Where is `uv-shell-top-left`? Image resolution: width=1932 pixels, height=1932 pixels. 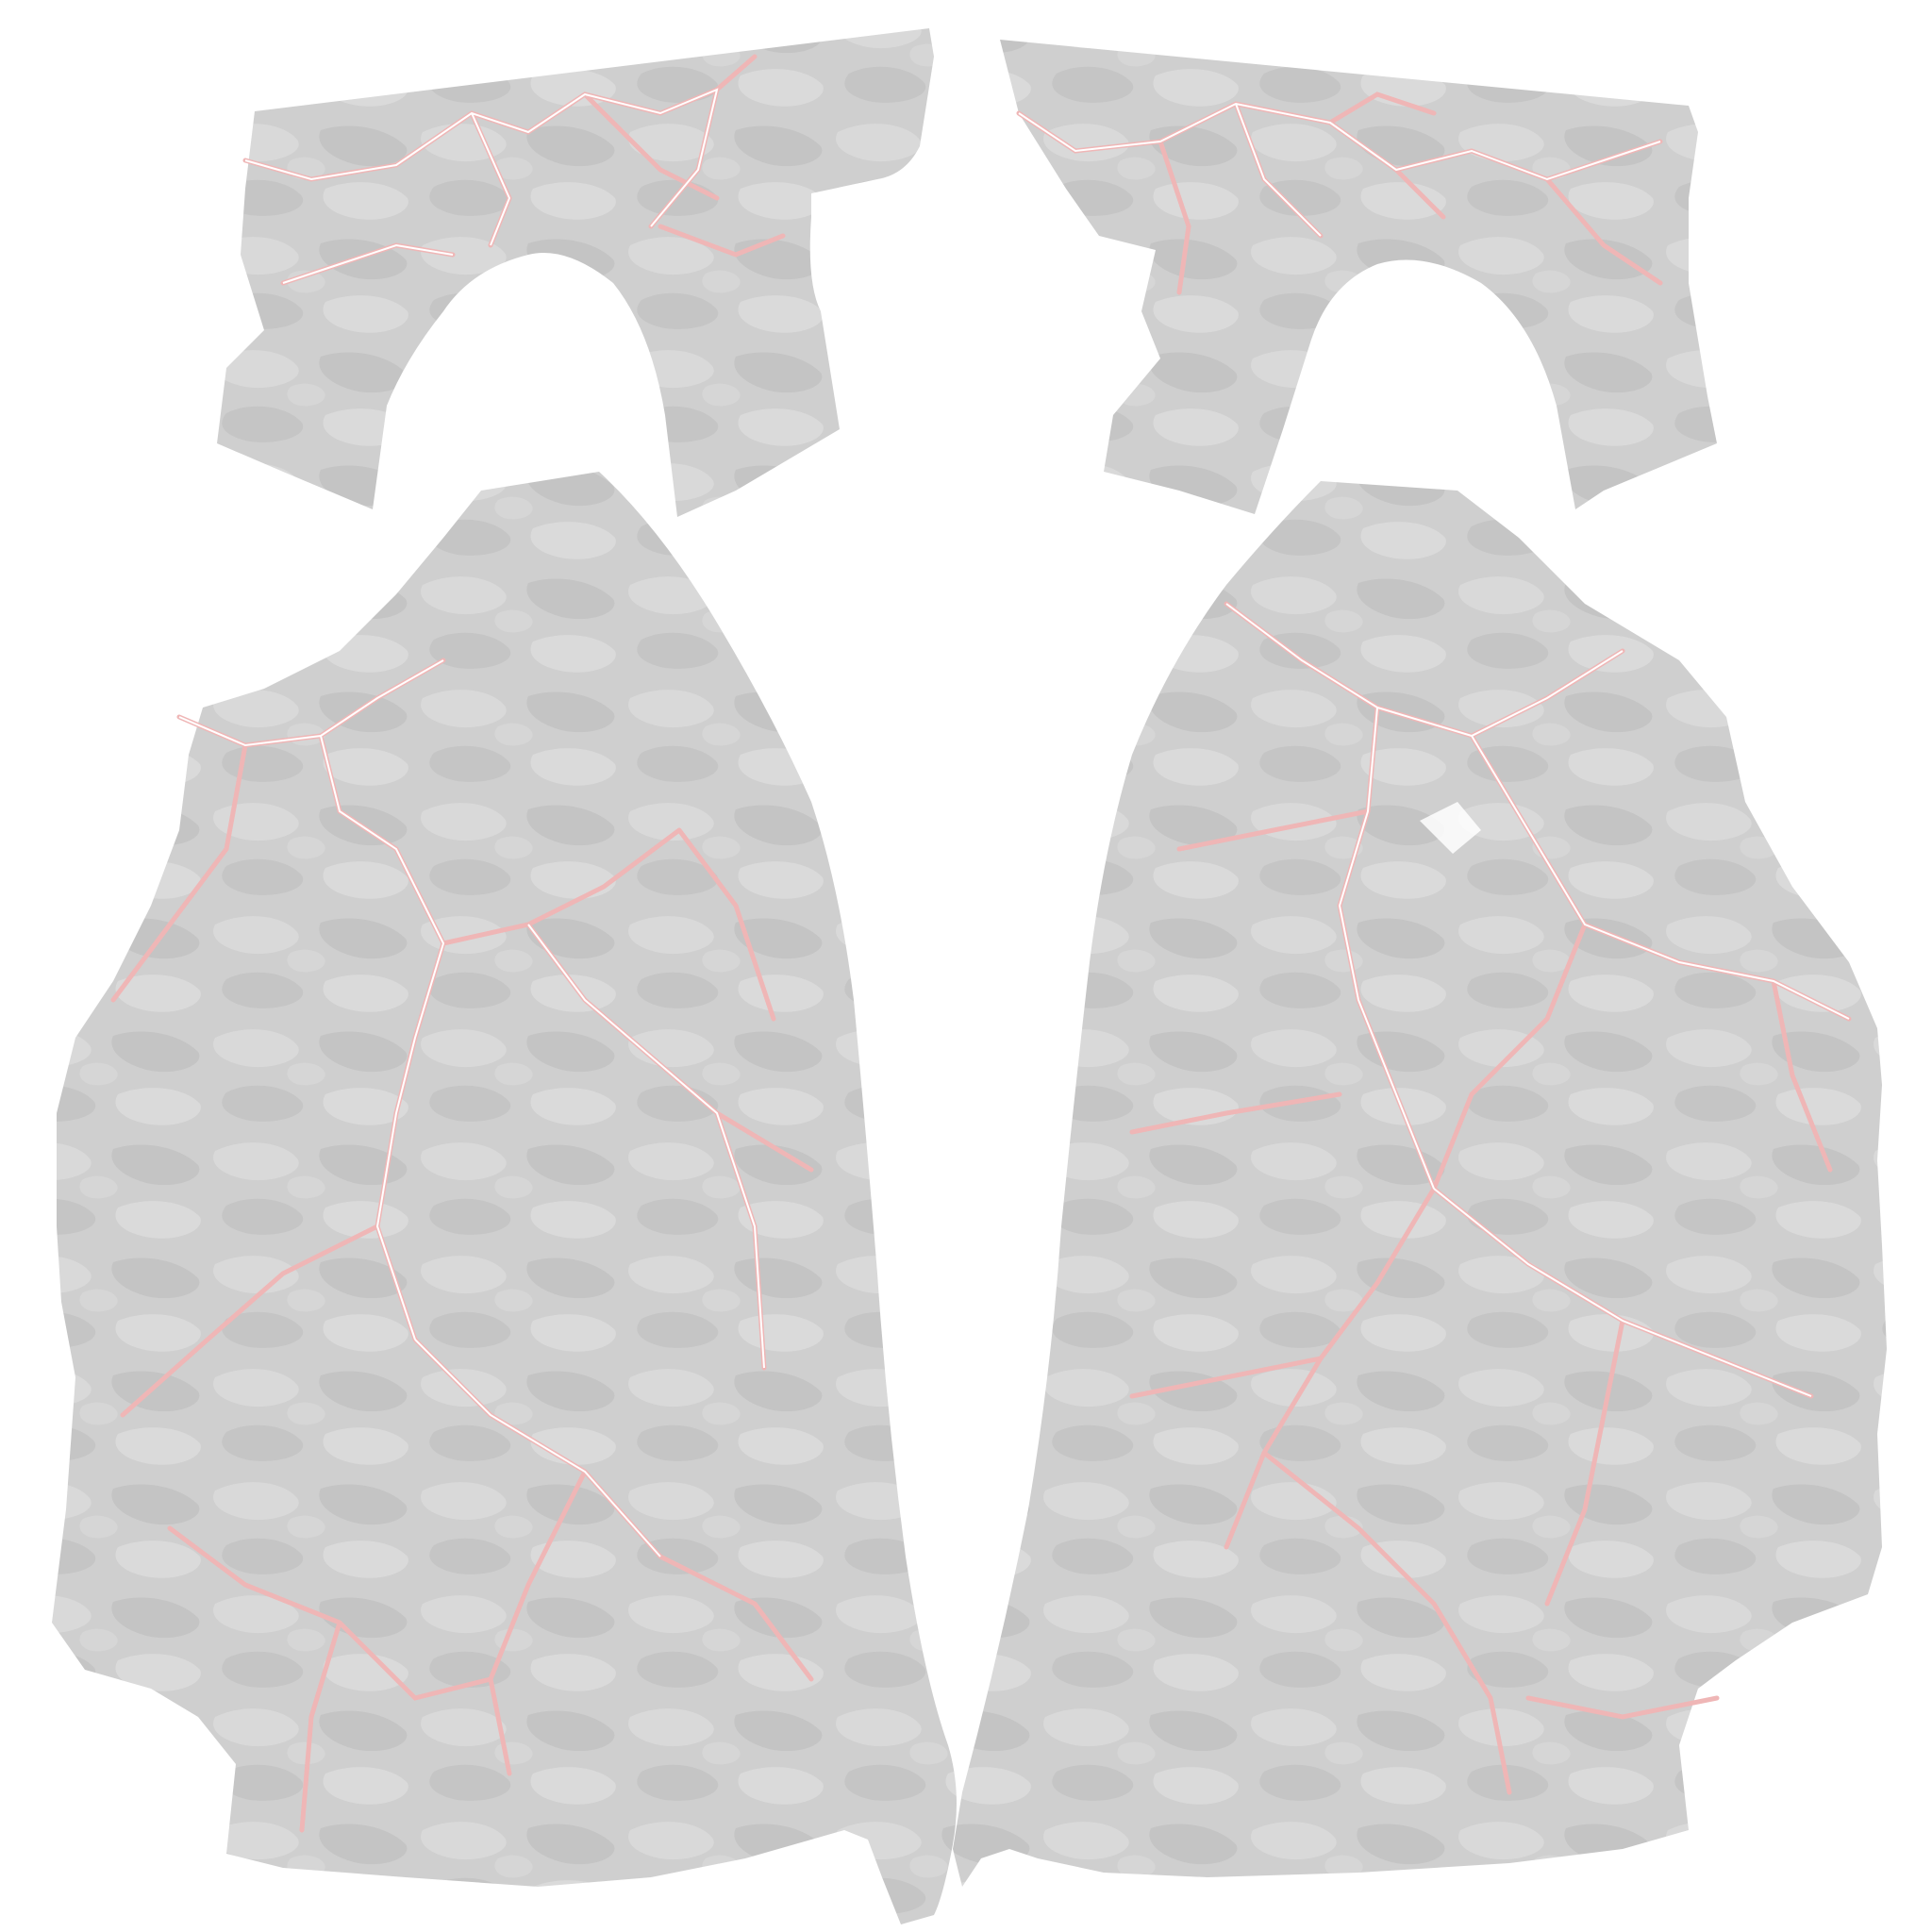
uv-shell-top-left is located at coordinates (576, 272).